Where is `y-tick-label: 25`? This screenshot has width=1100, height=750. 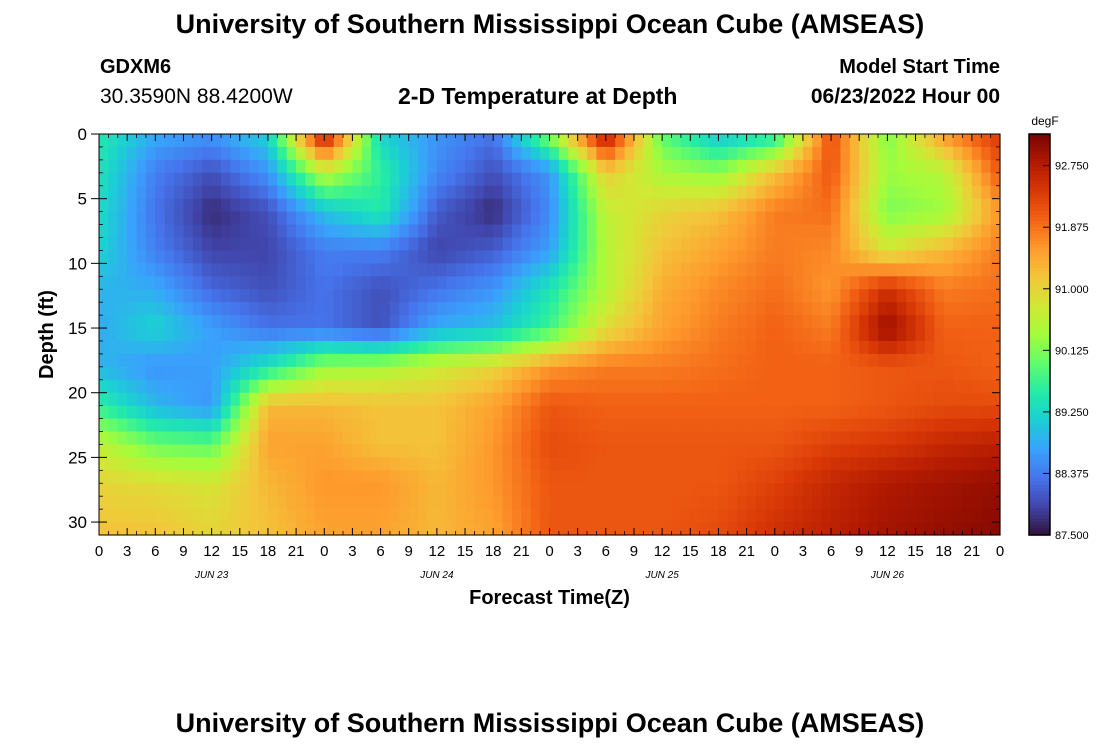 y-tick-label: 25 is located at coordinates (77, 457).